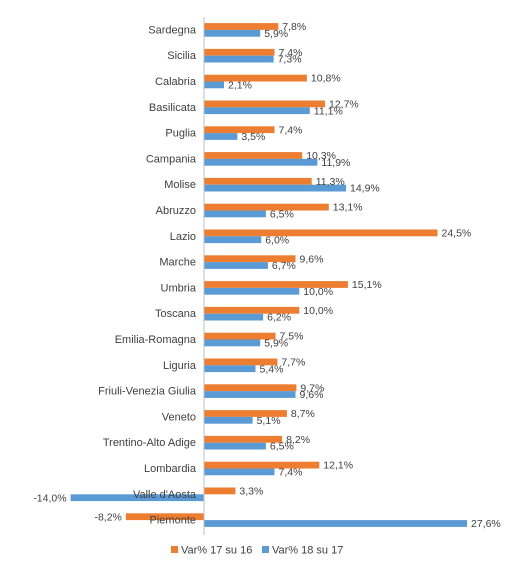 This screenshot has width=505, height=570. What do you see at coordinates (179, 417) in the screenshot?
I see `category-label: Veneto` at bounding box center [179, 417].